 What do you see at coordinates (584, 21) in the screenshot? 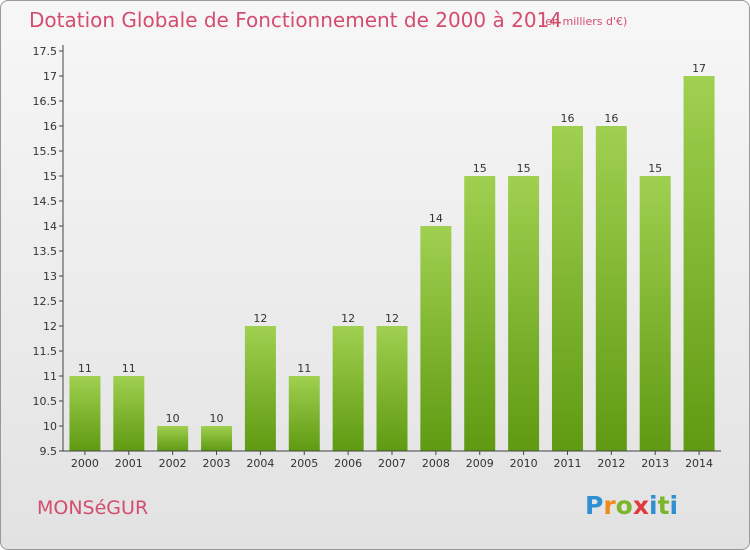
I see `chart-subtitle: (en milliers d'€)` at bounding box center [584, 21].